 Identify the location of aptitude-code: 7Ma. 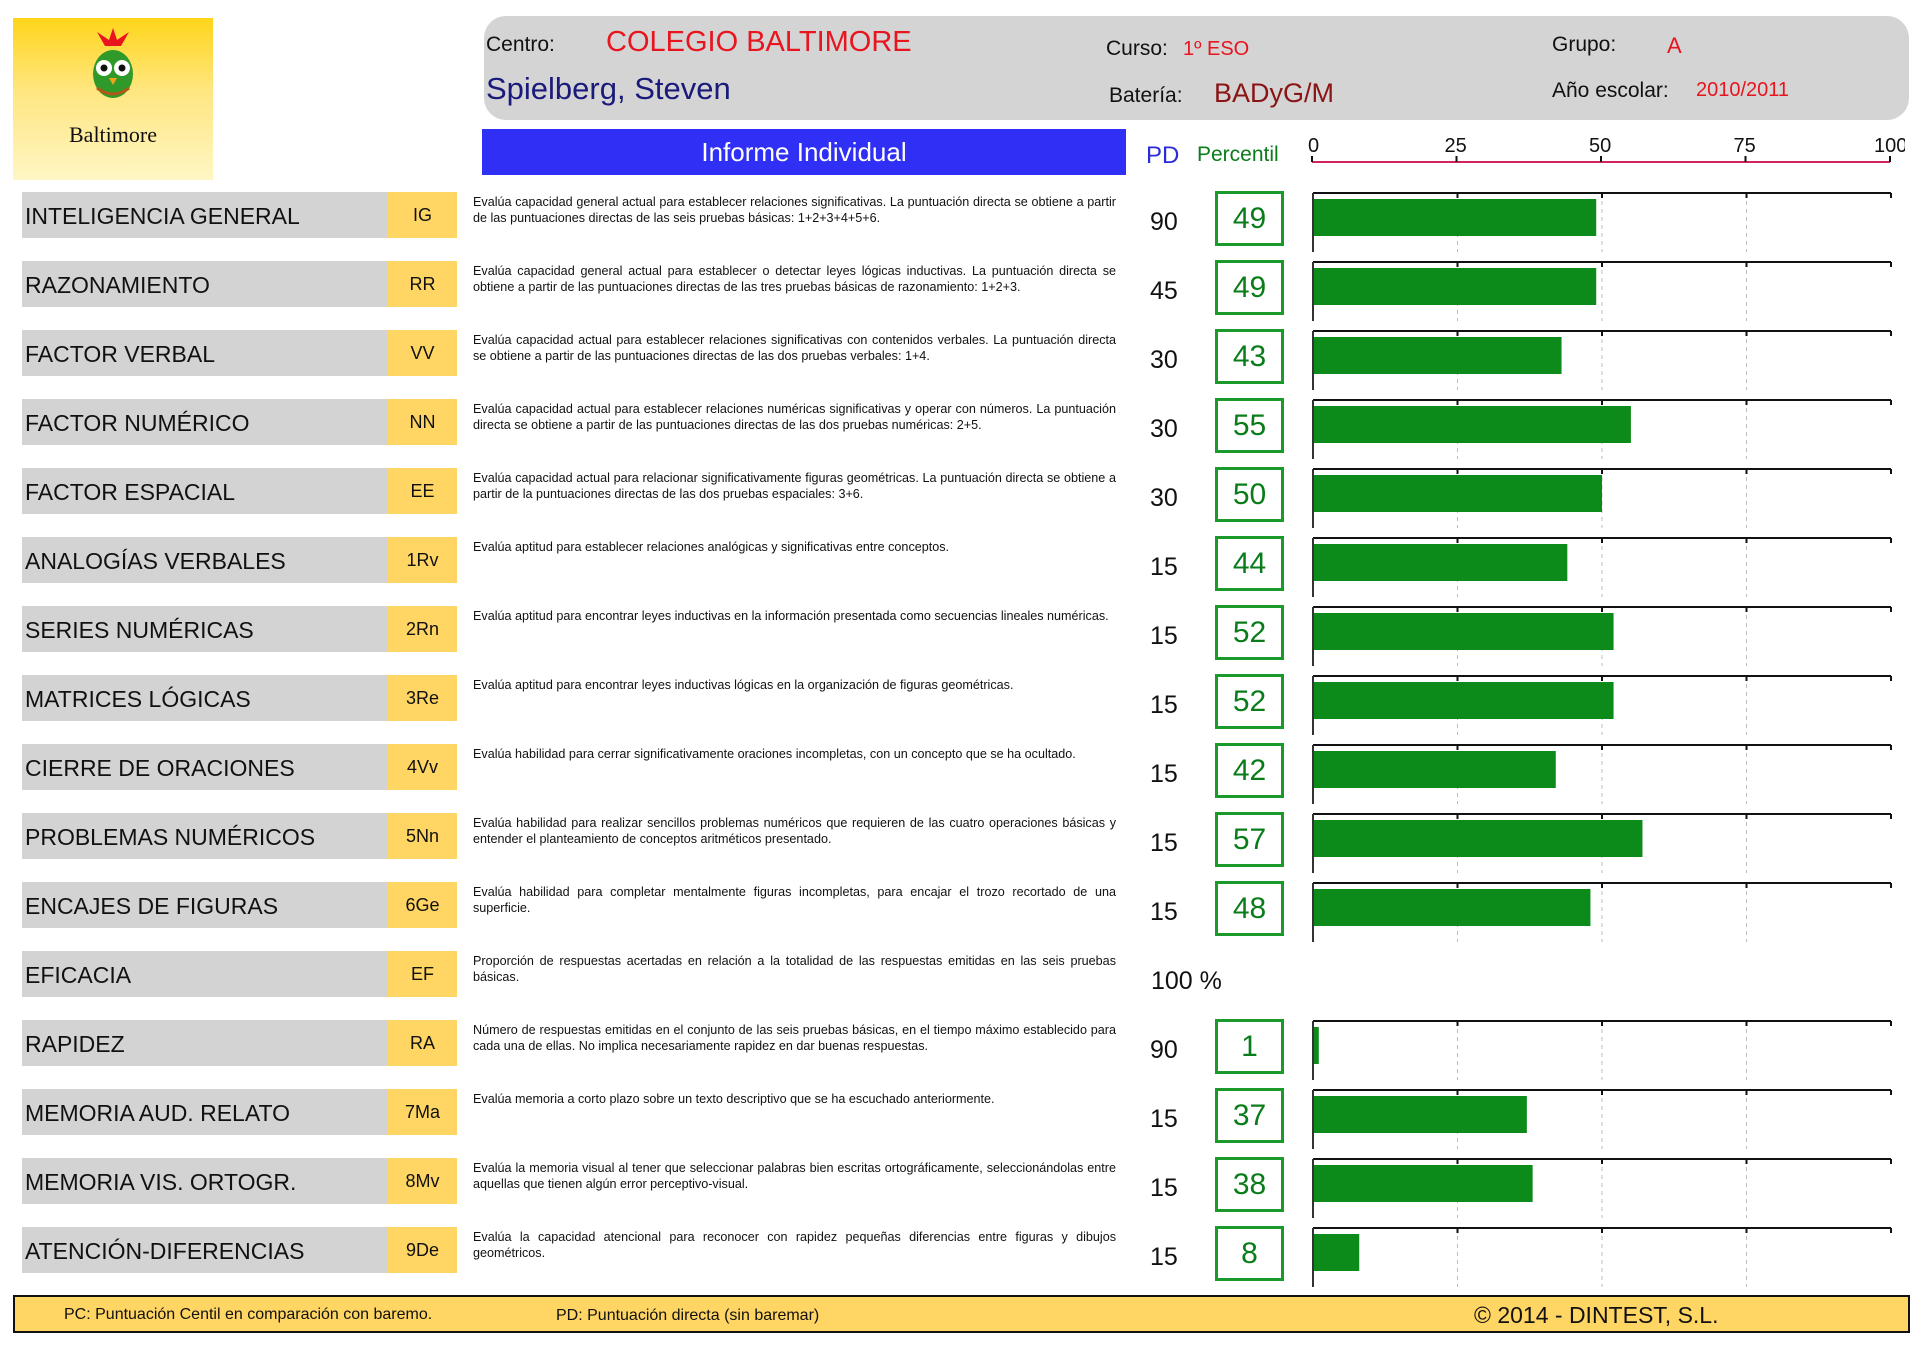
(422, 1112).